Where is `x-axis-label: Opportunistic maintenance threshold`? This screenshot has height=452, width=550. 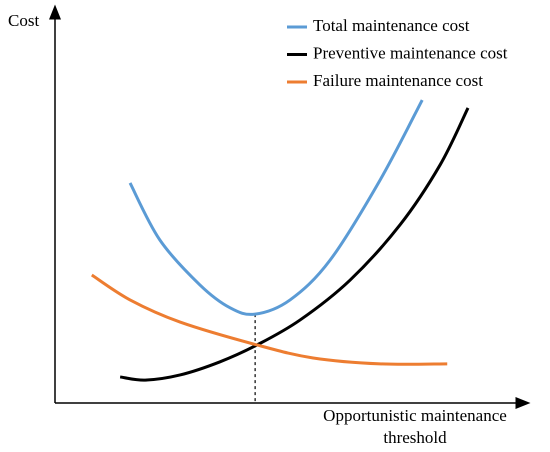 x-axis-label: Opportunistic maintenance threshold is located at coordinates (415, 426).